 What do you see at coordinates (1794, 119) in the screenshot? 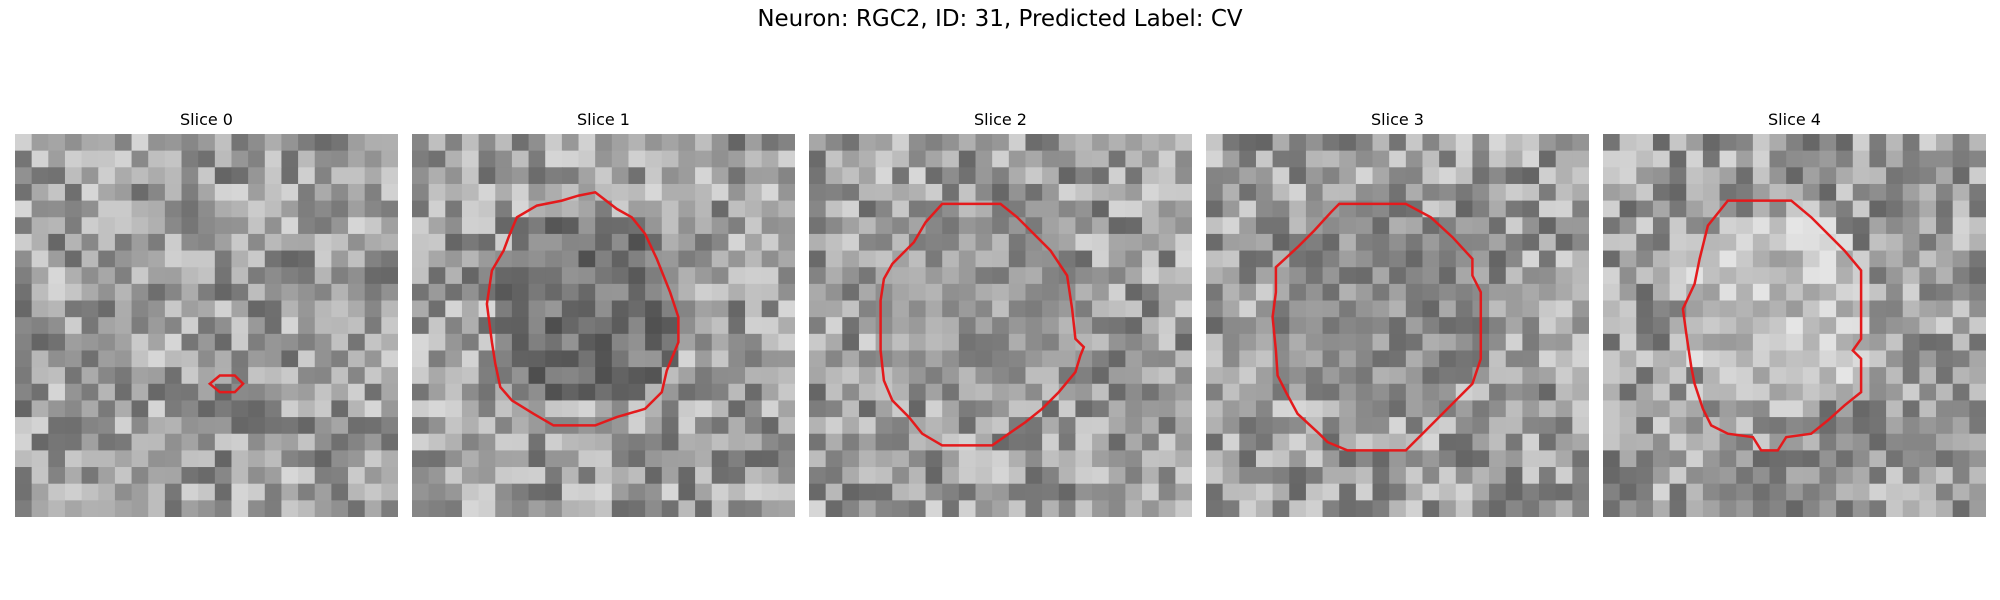
I see `slice-title: Slice 4` at bounding box center [1794, 119].